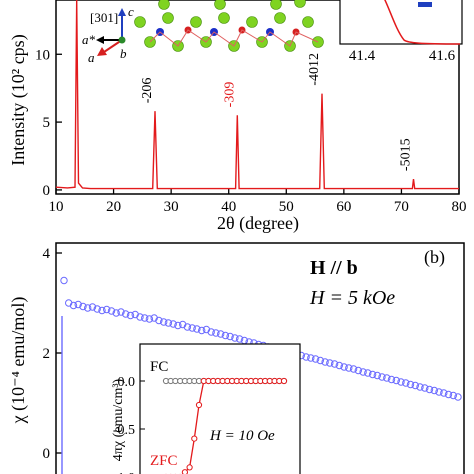 The image size is (474, 474). I want to click on a-zoom-tick-2: 41.6, so click(442, 56).